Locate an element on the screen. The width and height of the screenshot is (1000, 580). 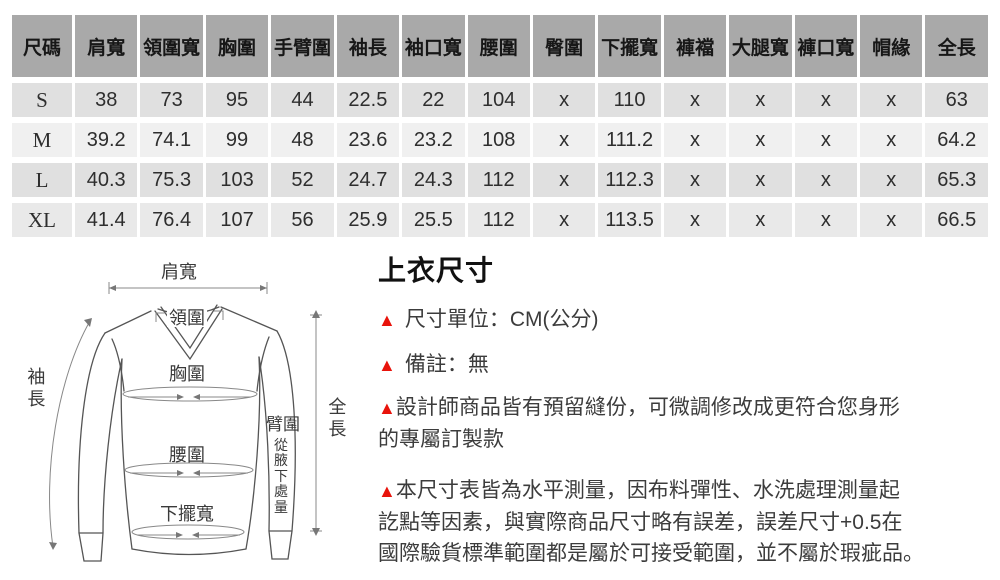
hem-width-label: 下擺寬 is located at coordinates (187, 514).